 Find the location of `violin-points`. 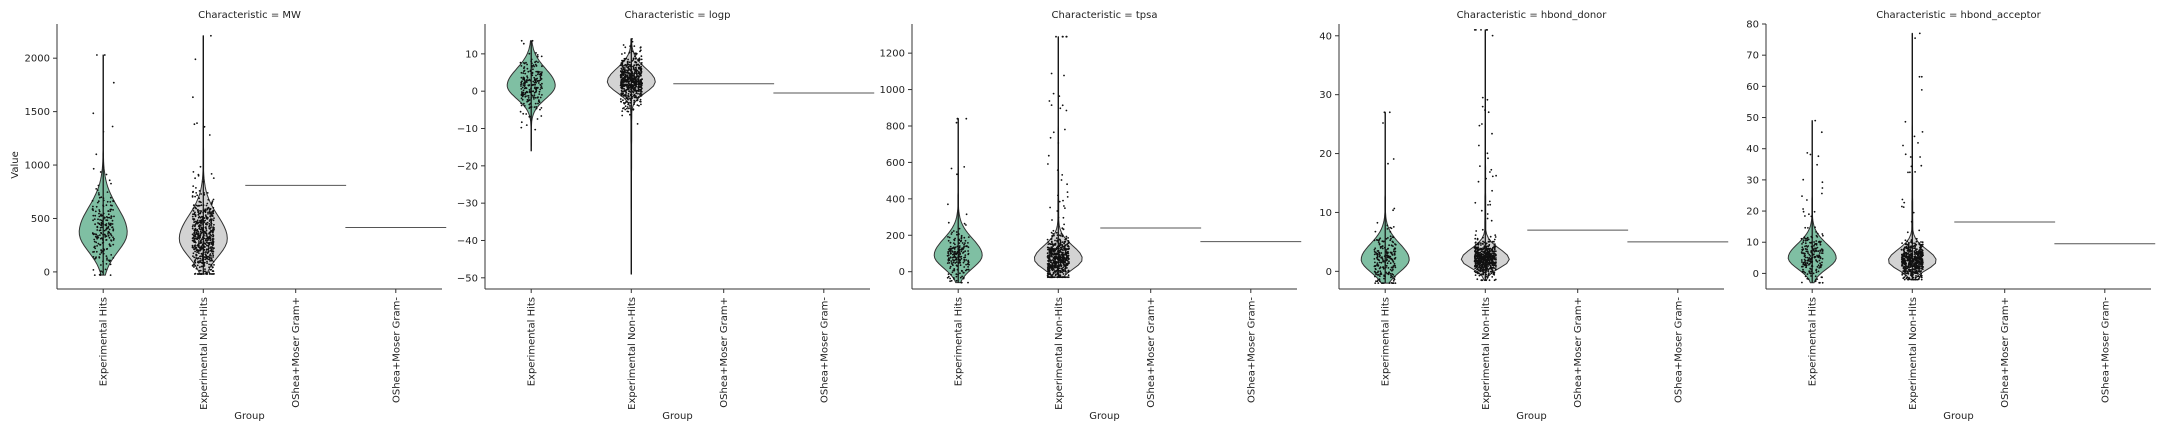

violin-points is located at coordinates (531, 85).